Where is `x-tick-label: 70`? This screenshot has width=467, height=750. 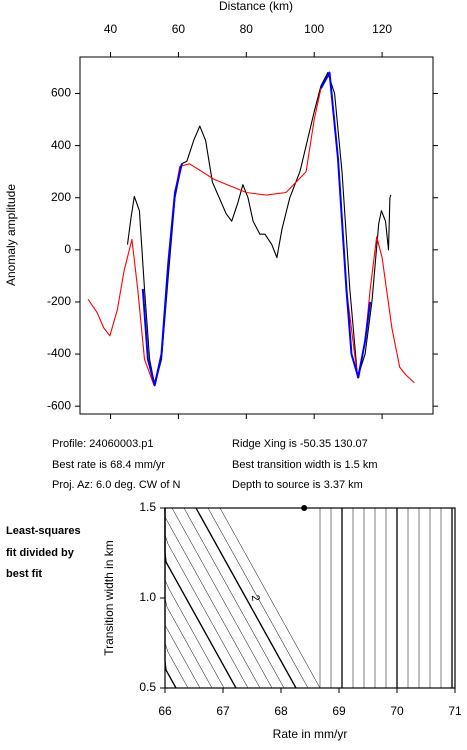 x-tick-label: 70 is located at coordinates (397, 711).